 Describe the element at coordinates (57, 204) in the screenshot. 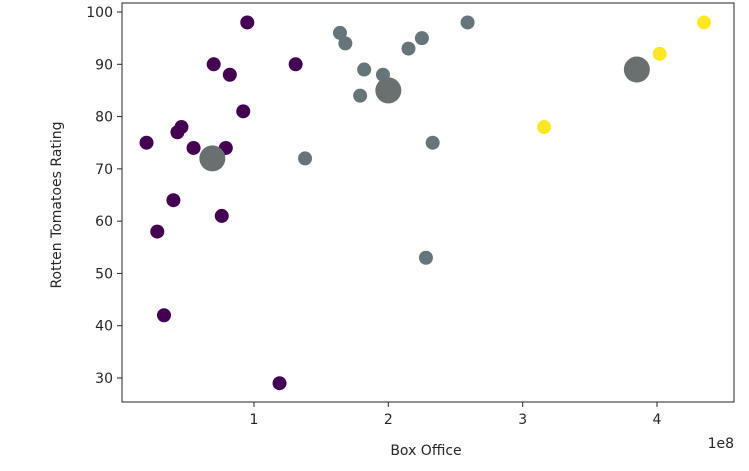

I see `y-axis-label: Rotten Tomatoes Rating` at that location.